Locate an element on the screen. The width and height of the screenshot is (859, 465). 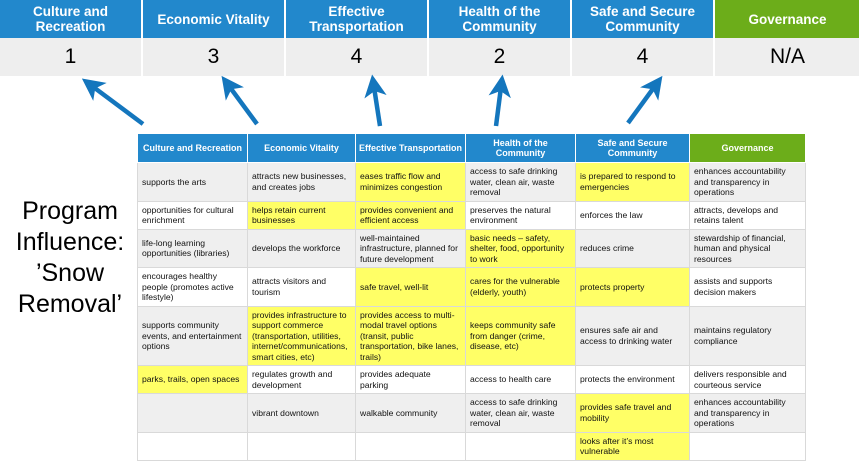
scorecard-header-safe-and-secure-community: Safe and Secure Community is located at coordinates (643, 19).